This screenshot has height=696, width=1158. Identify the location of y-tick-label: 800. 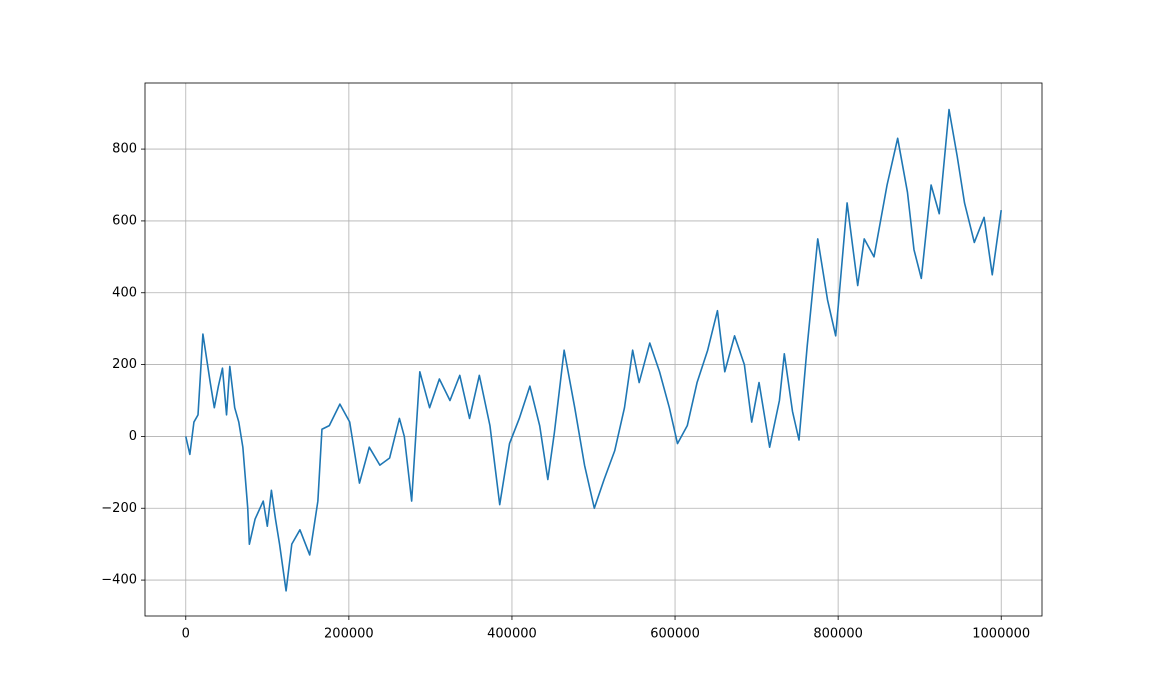
(124, 149).